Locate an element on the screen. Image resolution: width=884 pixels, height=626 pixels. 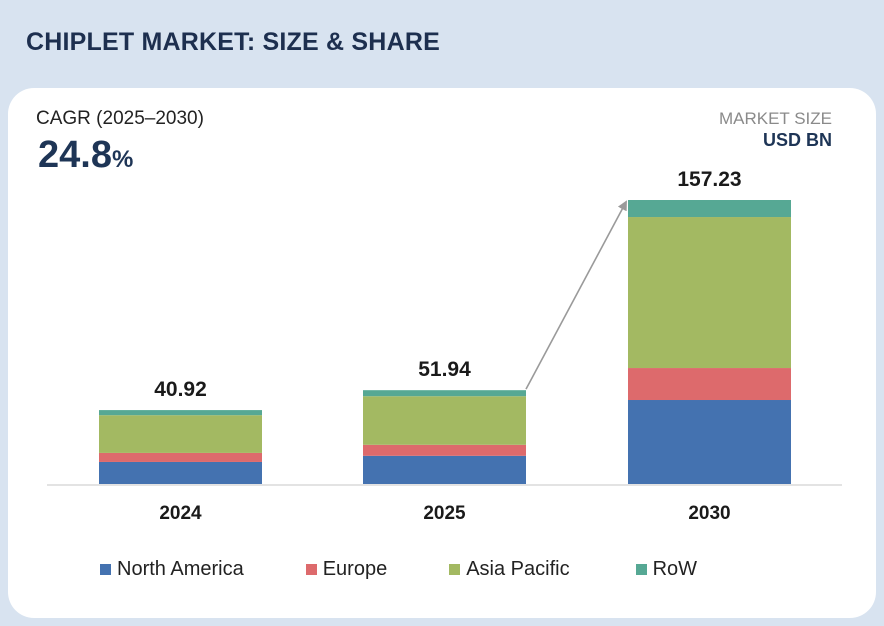
growth-arrow is located at coordinates (576, 295).